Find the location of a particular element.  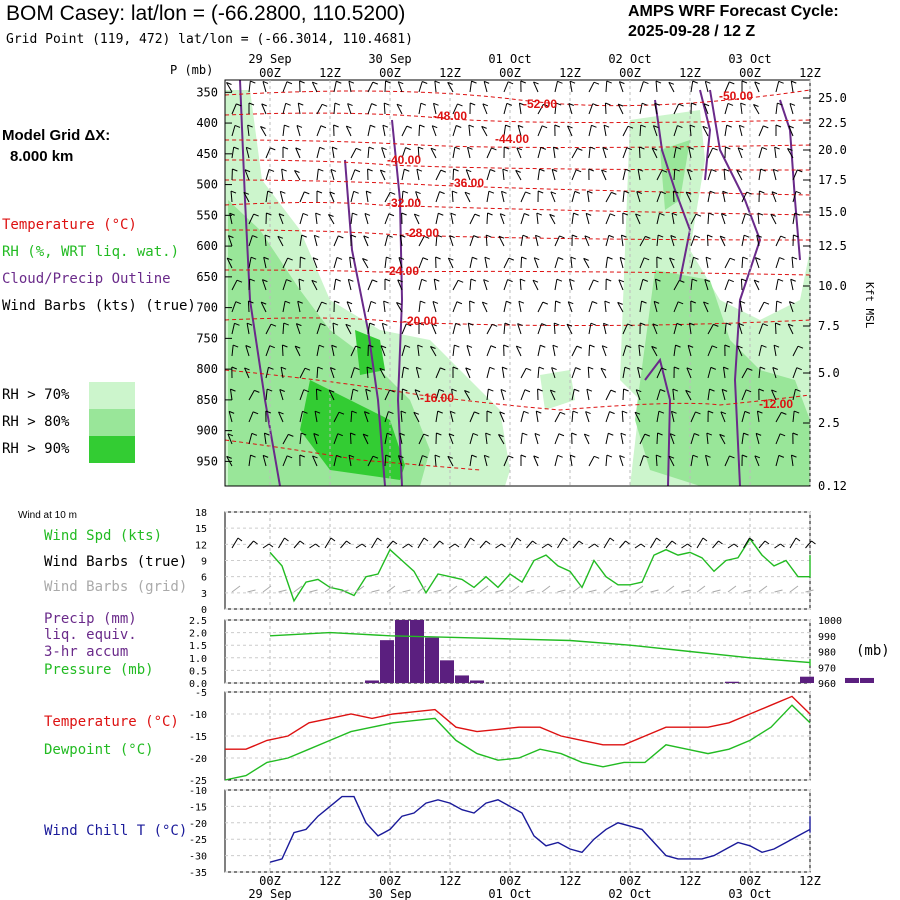

pressure-tick-label: 550 is located at coordinates (207, 215).